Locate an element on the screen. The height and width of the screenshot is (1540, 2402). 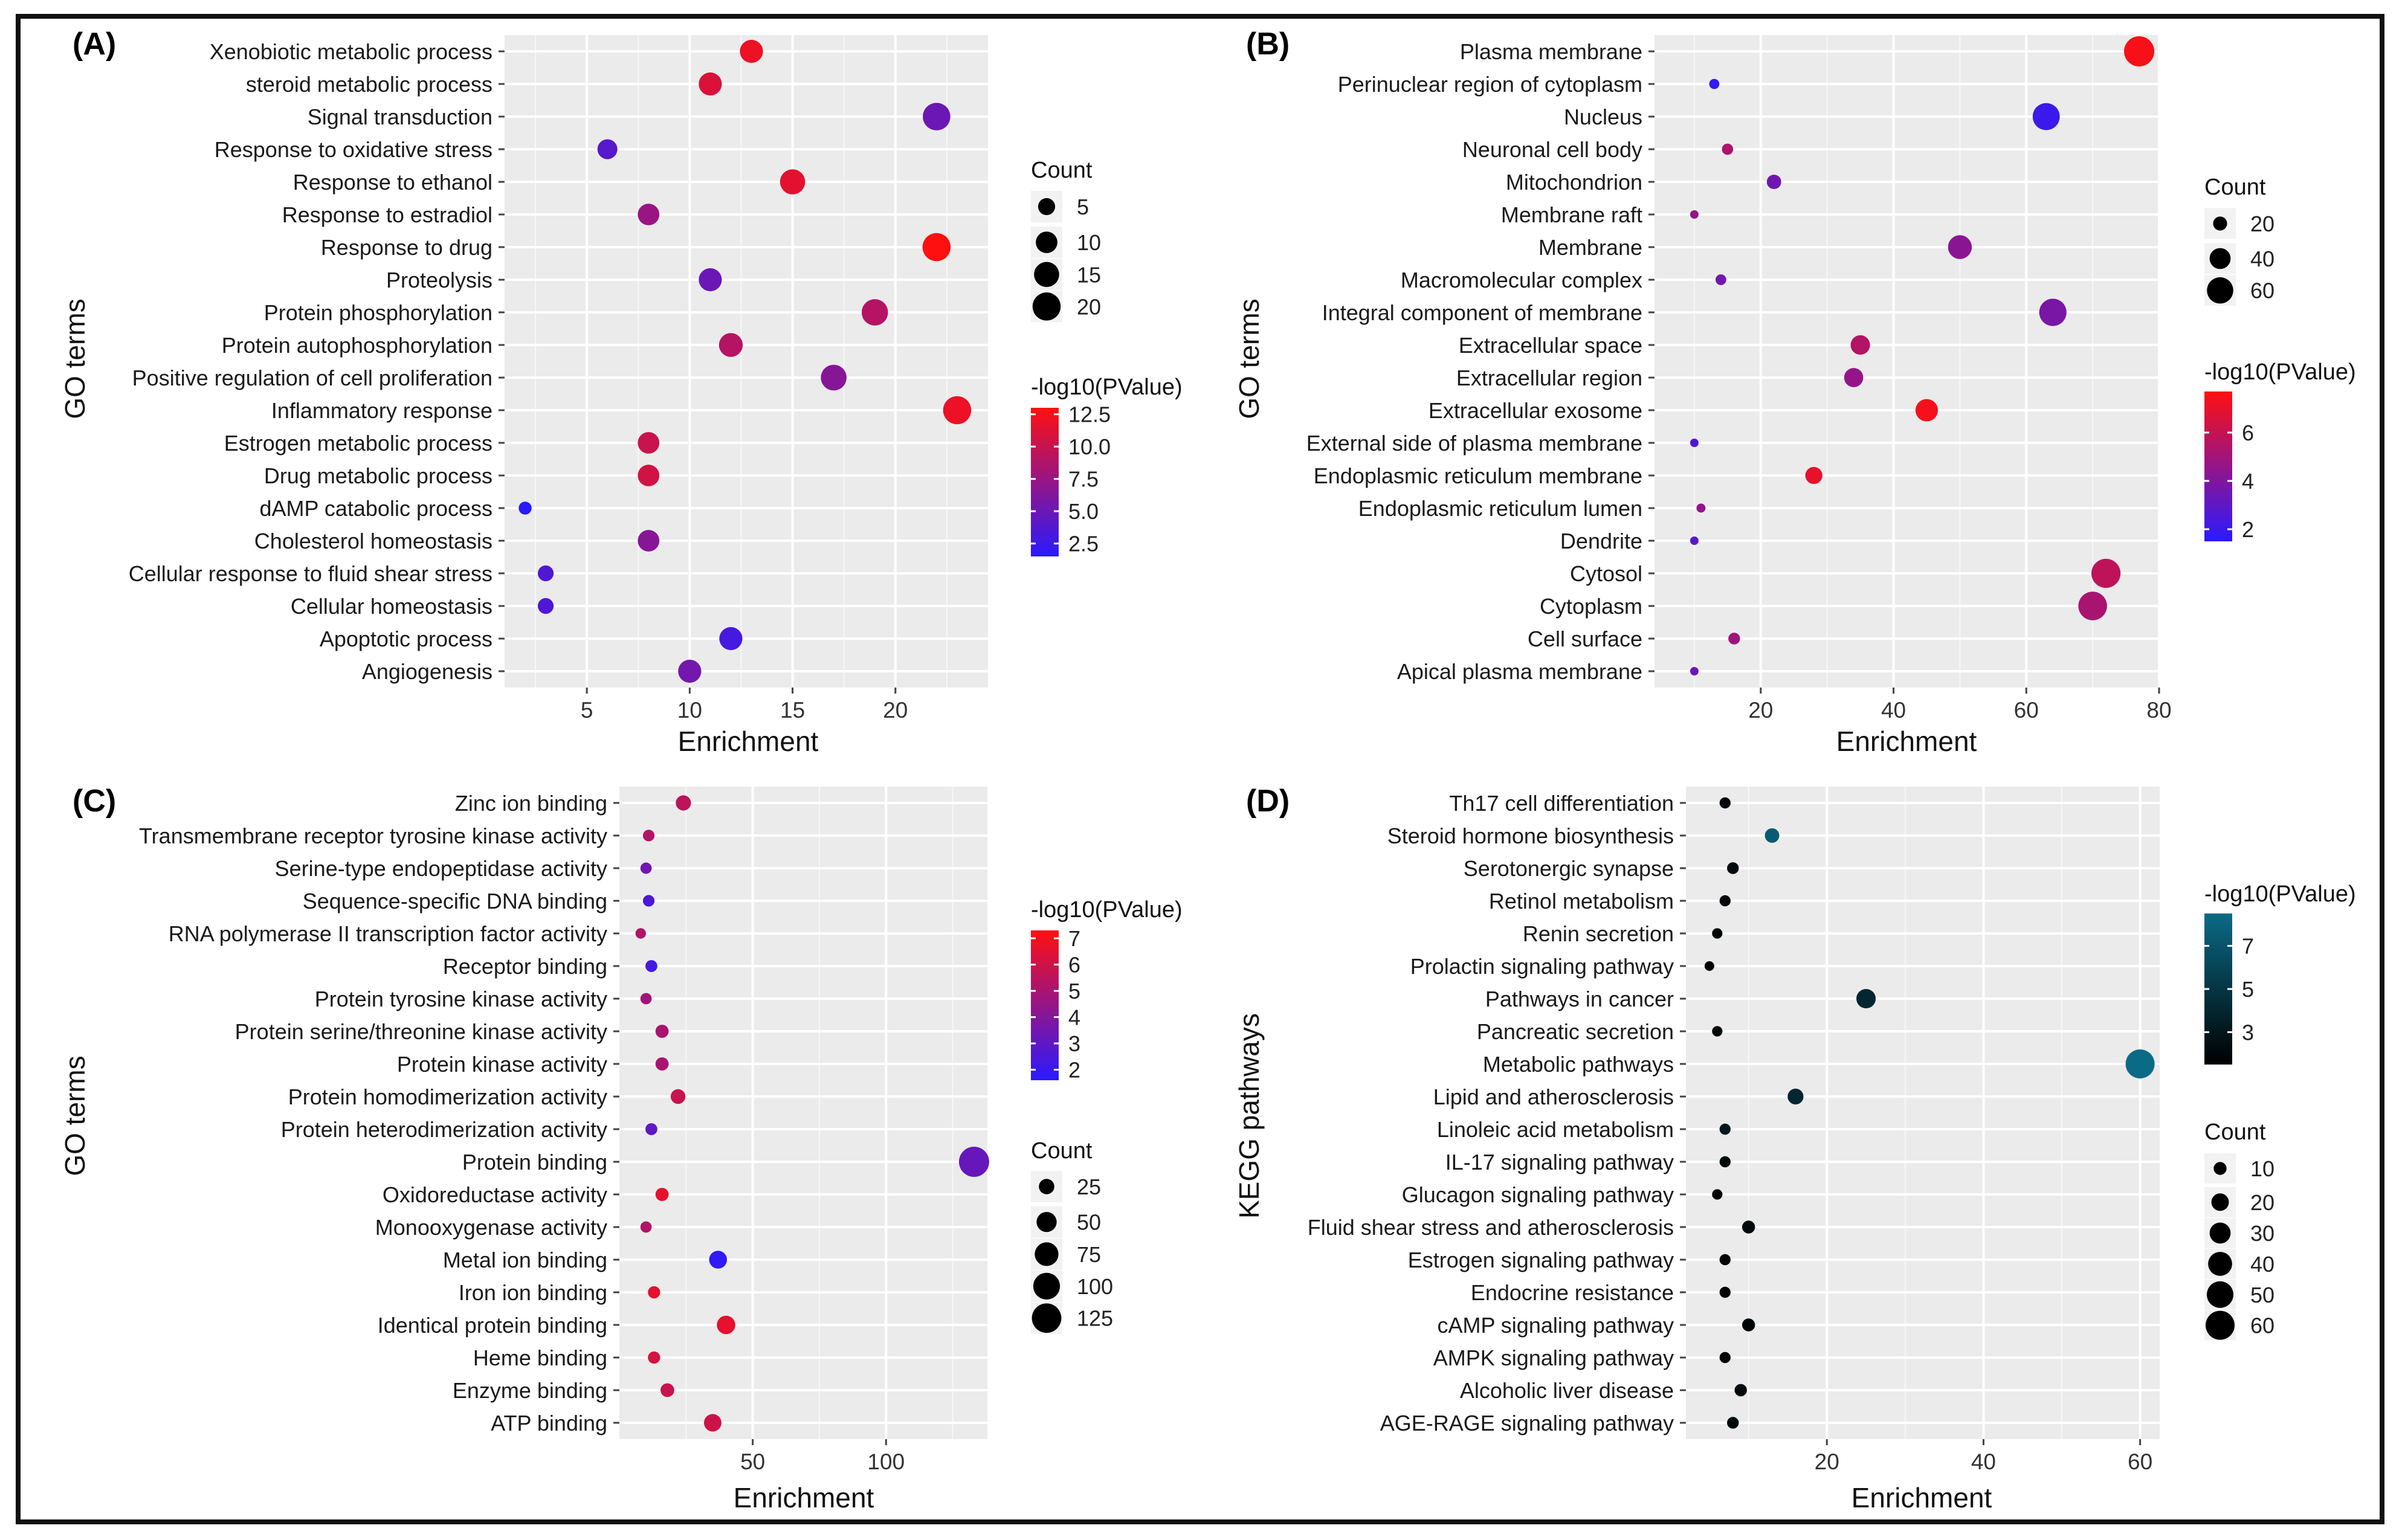
panel-a-term-estrogen-metabolic-process: Estrogen metabolic process is located at coordinates (358, 443).